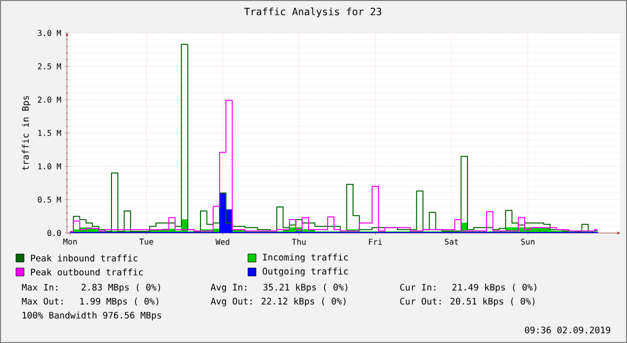  What do you see at coordinates (567, 330) in the screenshot?
I see `text: 09:36 02.09.2019` at bounding box center [567, 330].